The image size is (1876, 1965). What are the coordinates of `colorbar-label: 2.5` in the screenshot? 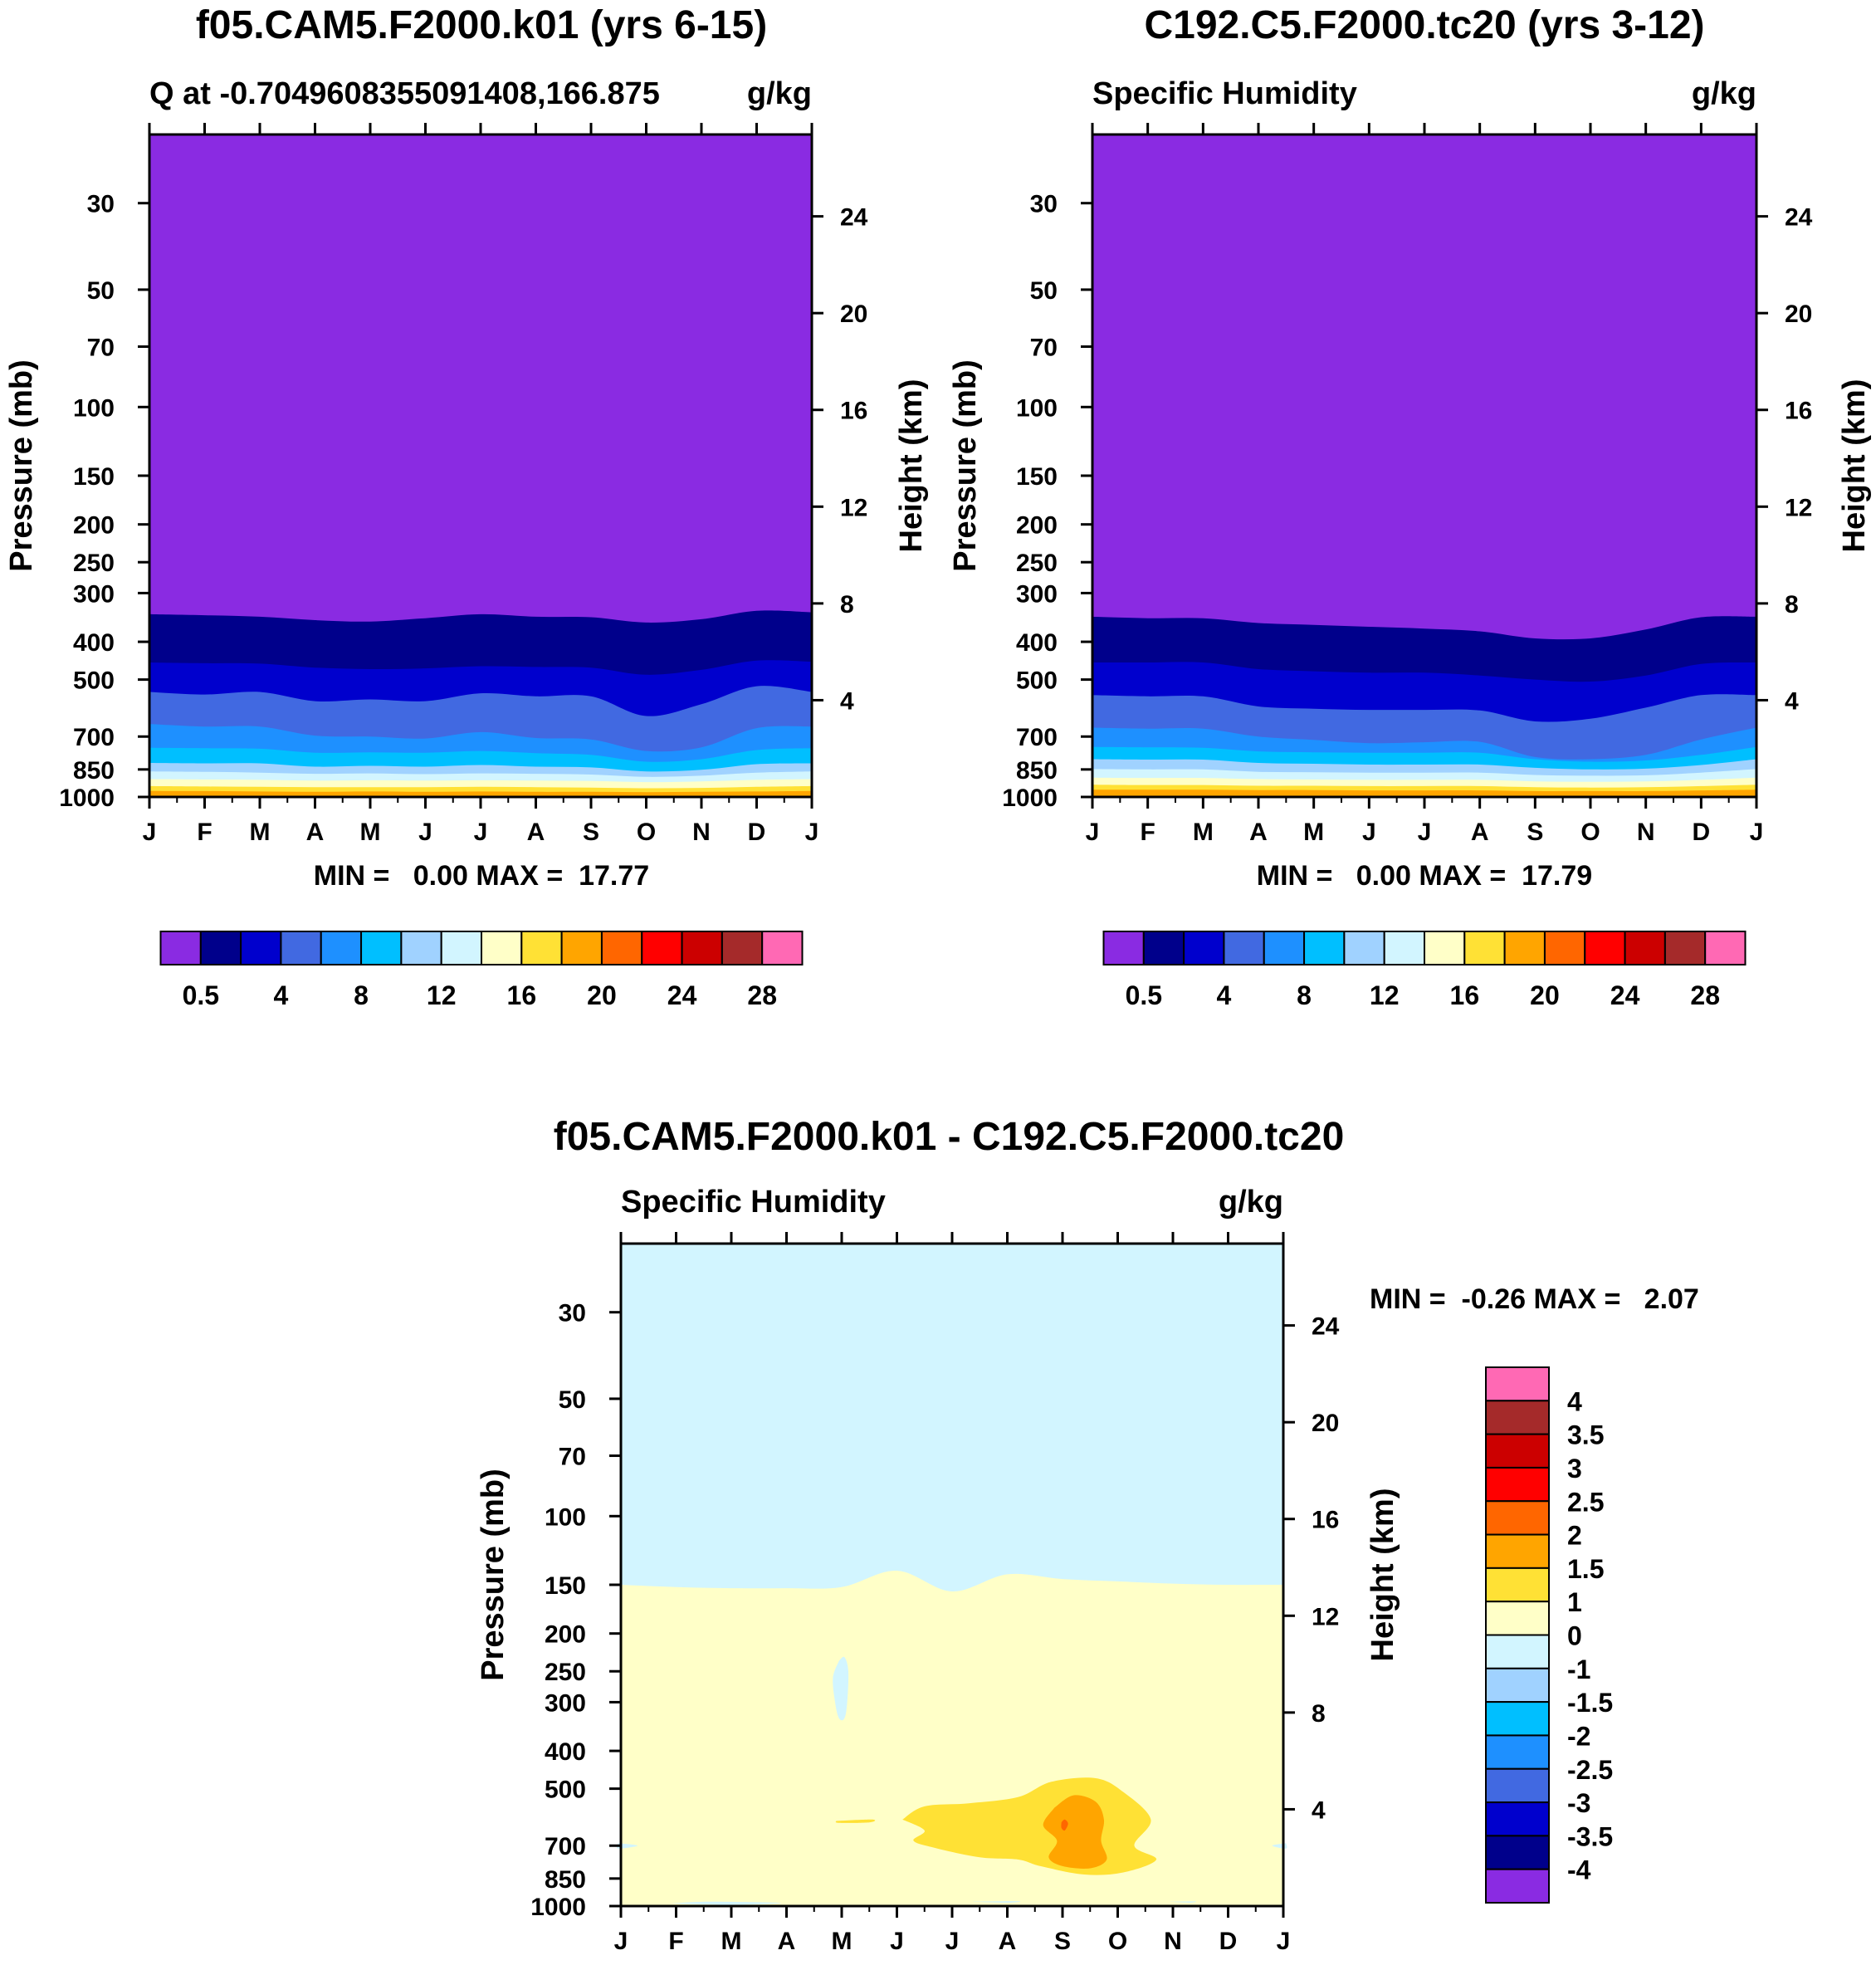 It's located at (1585, 1502).